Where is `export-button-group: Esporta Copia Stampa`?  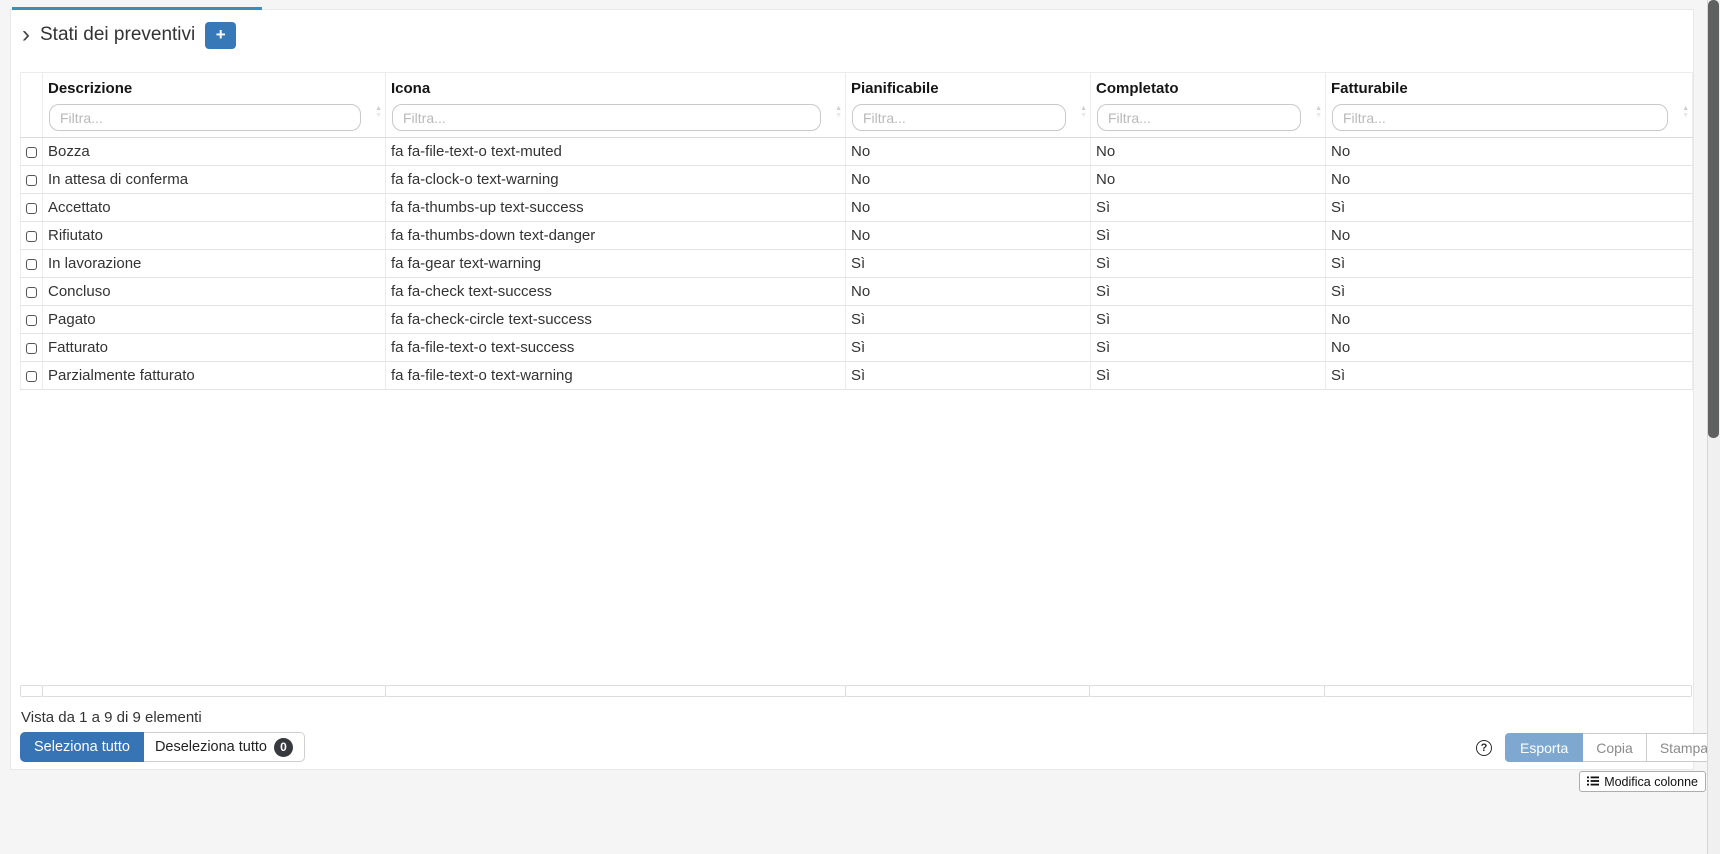 export-button-group: Esporta Copia Stampa is located at coordinates (1612, 747).